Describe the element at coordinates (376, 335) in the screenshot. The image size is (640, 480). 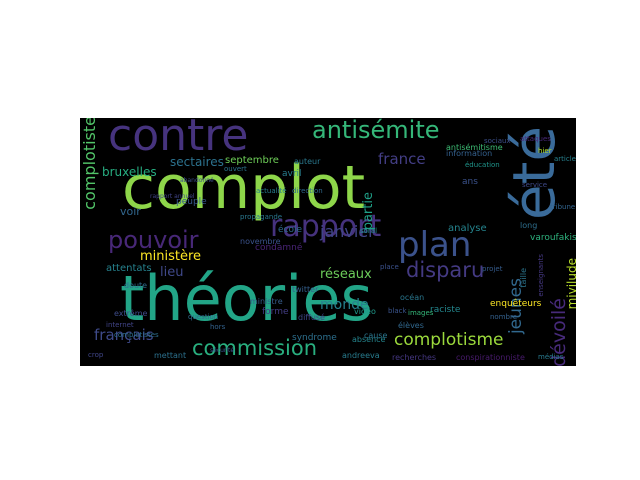
I see `cloud-word: cause` at that location.